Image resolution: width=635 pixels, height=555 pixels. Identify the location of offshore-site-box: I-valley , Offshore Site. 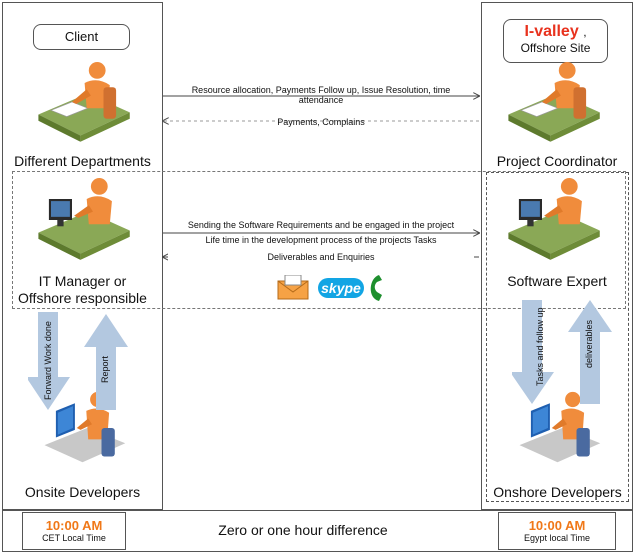
(555, 41).